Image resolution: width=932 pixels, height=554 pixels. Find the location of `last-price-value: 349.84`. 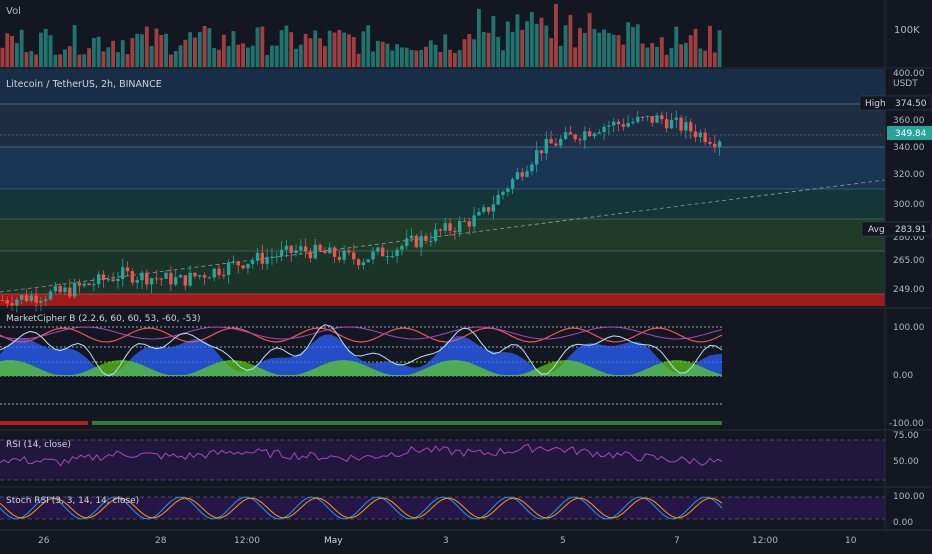

last-price-value: 349.84 is located at coordinates (911, 134).